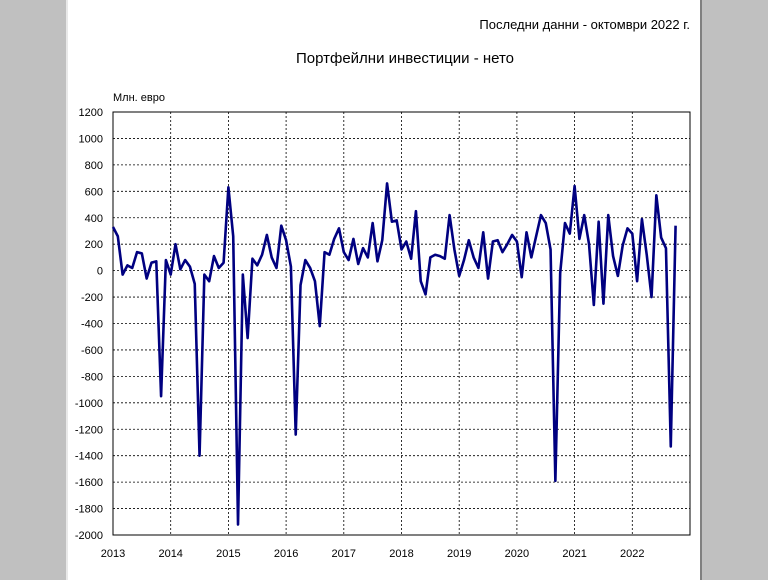 This screenshot has width=768, height=580. Describe the element at coordinates (92, 298) in the screenshot. I see `y-tick-label: -200` at that location.